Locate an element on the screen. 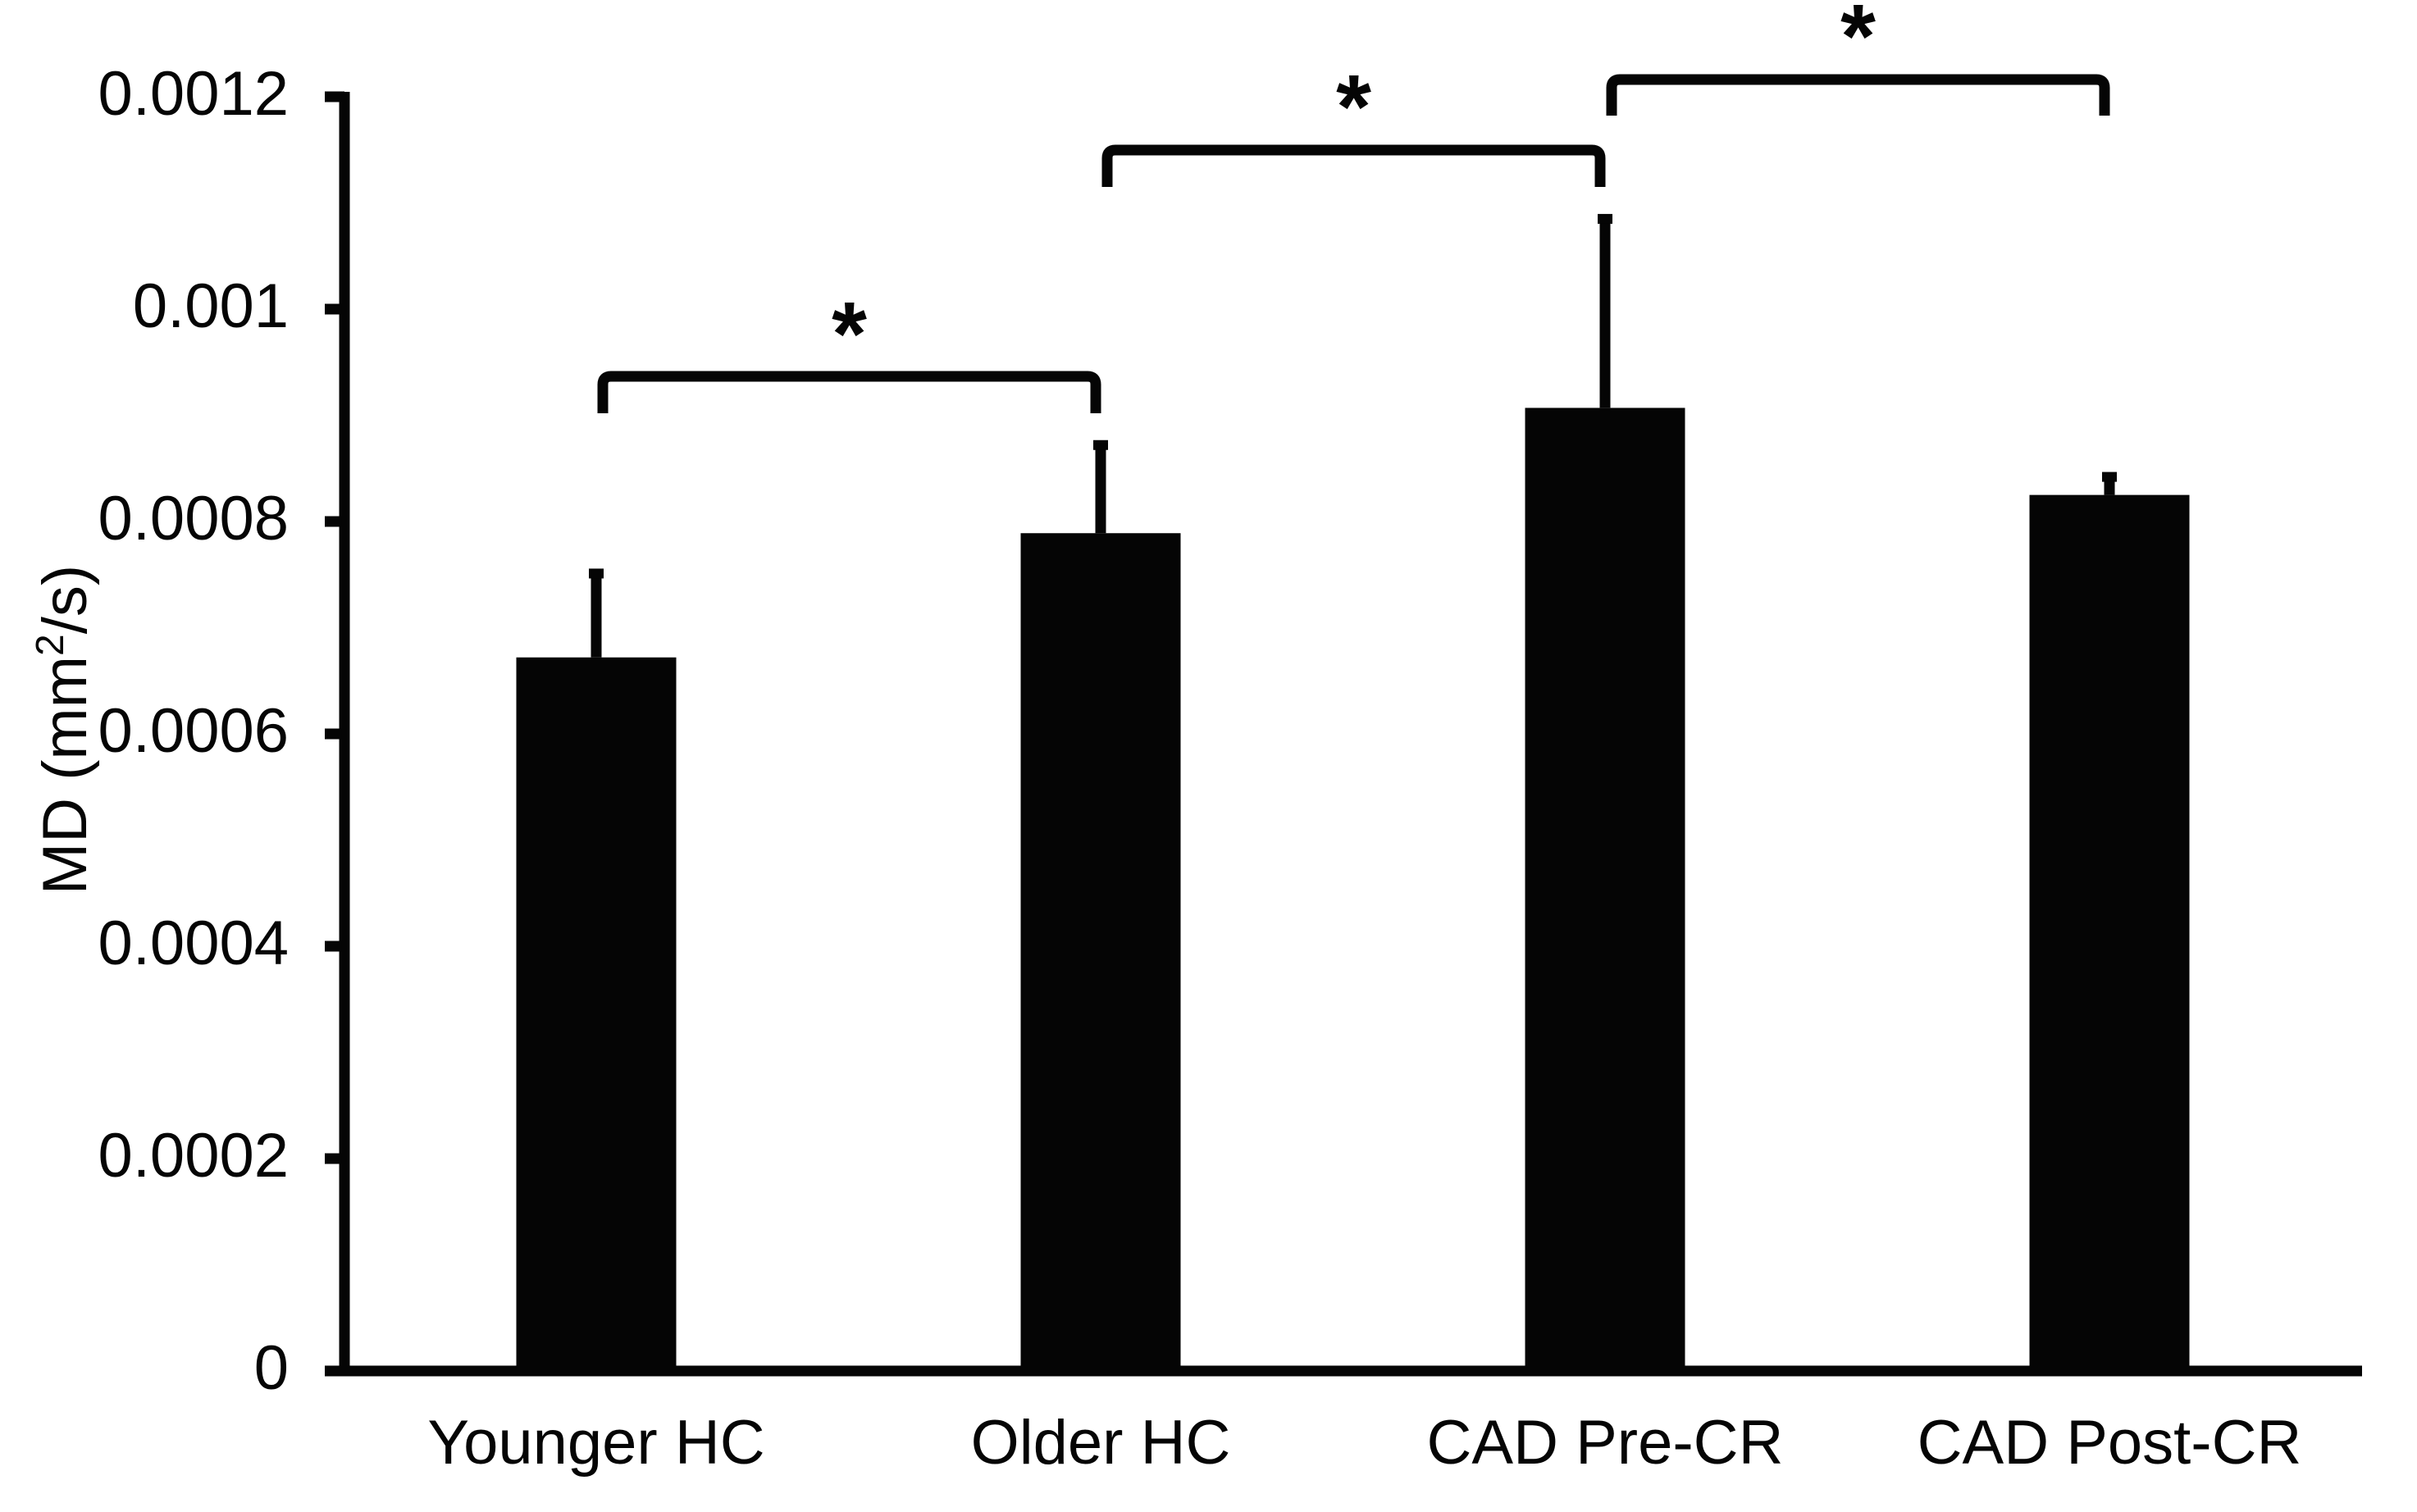 The image size is (2417, 1512). y-tick-label: 0.0006 is located at coordinates (193, 731).